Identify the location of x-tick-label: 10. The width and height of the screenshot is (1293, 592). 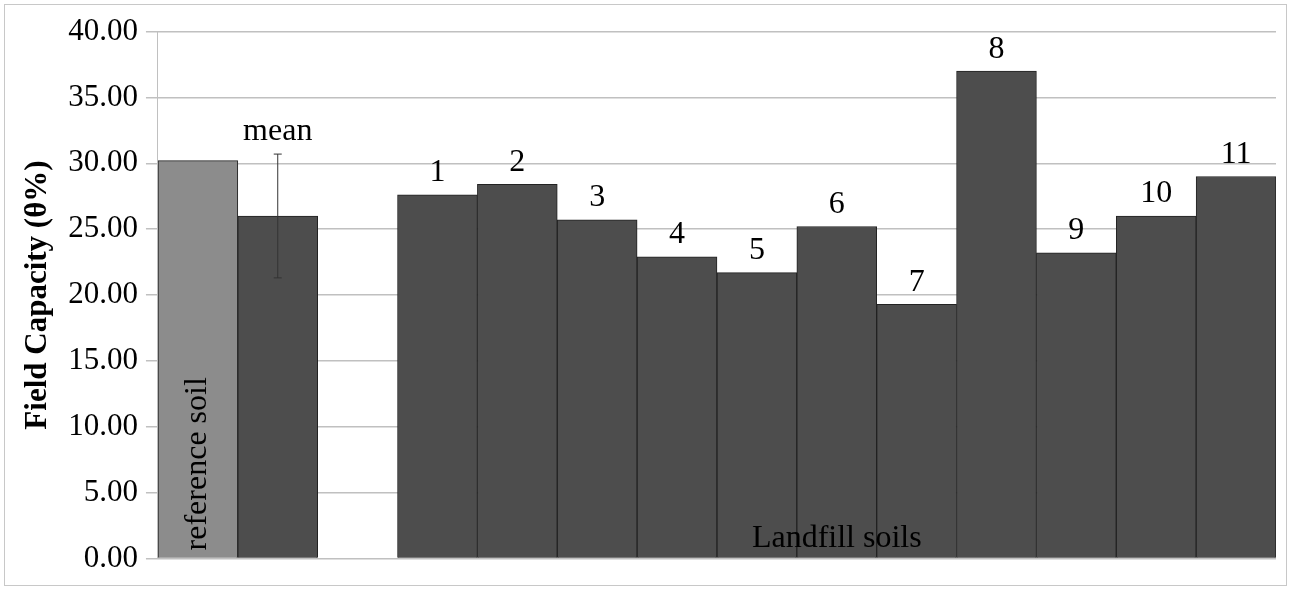
(1156, 191).